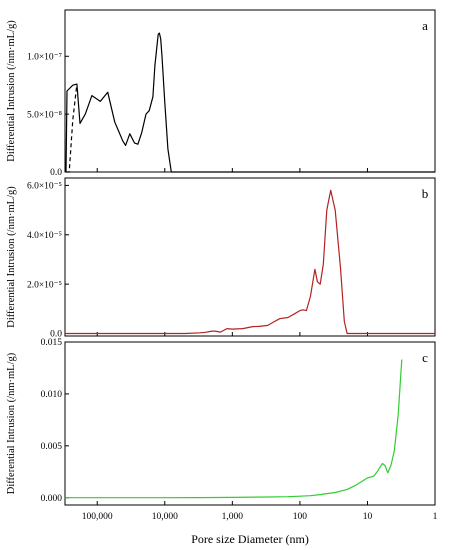  Describe the element at coordinates (44, 187) in the screenshot. I see `y-tick-label: 6.0×10⁻⁵` at that location.